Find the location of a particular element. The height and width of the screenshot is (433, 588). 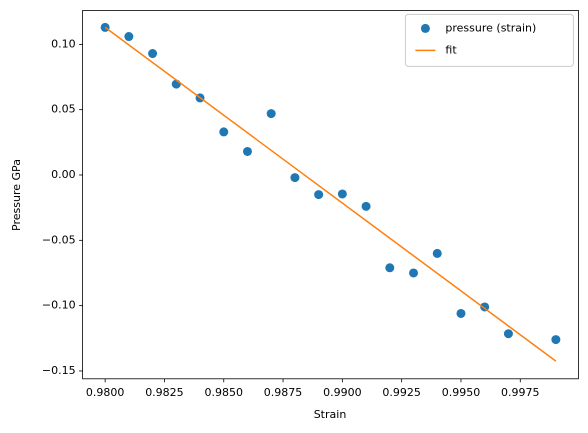

y-tick-label: 0.05 is located at coordinates (63, 109).